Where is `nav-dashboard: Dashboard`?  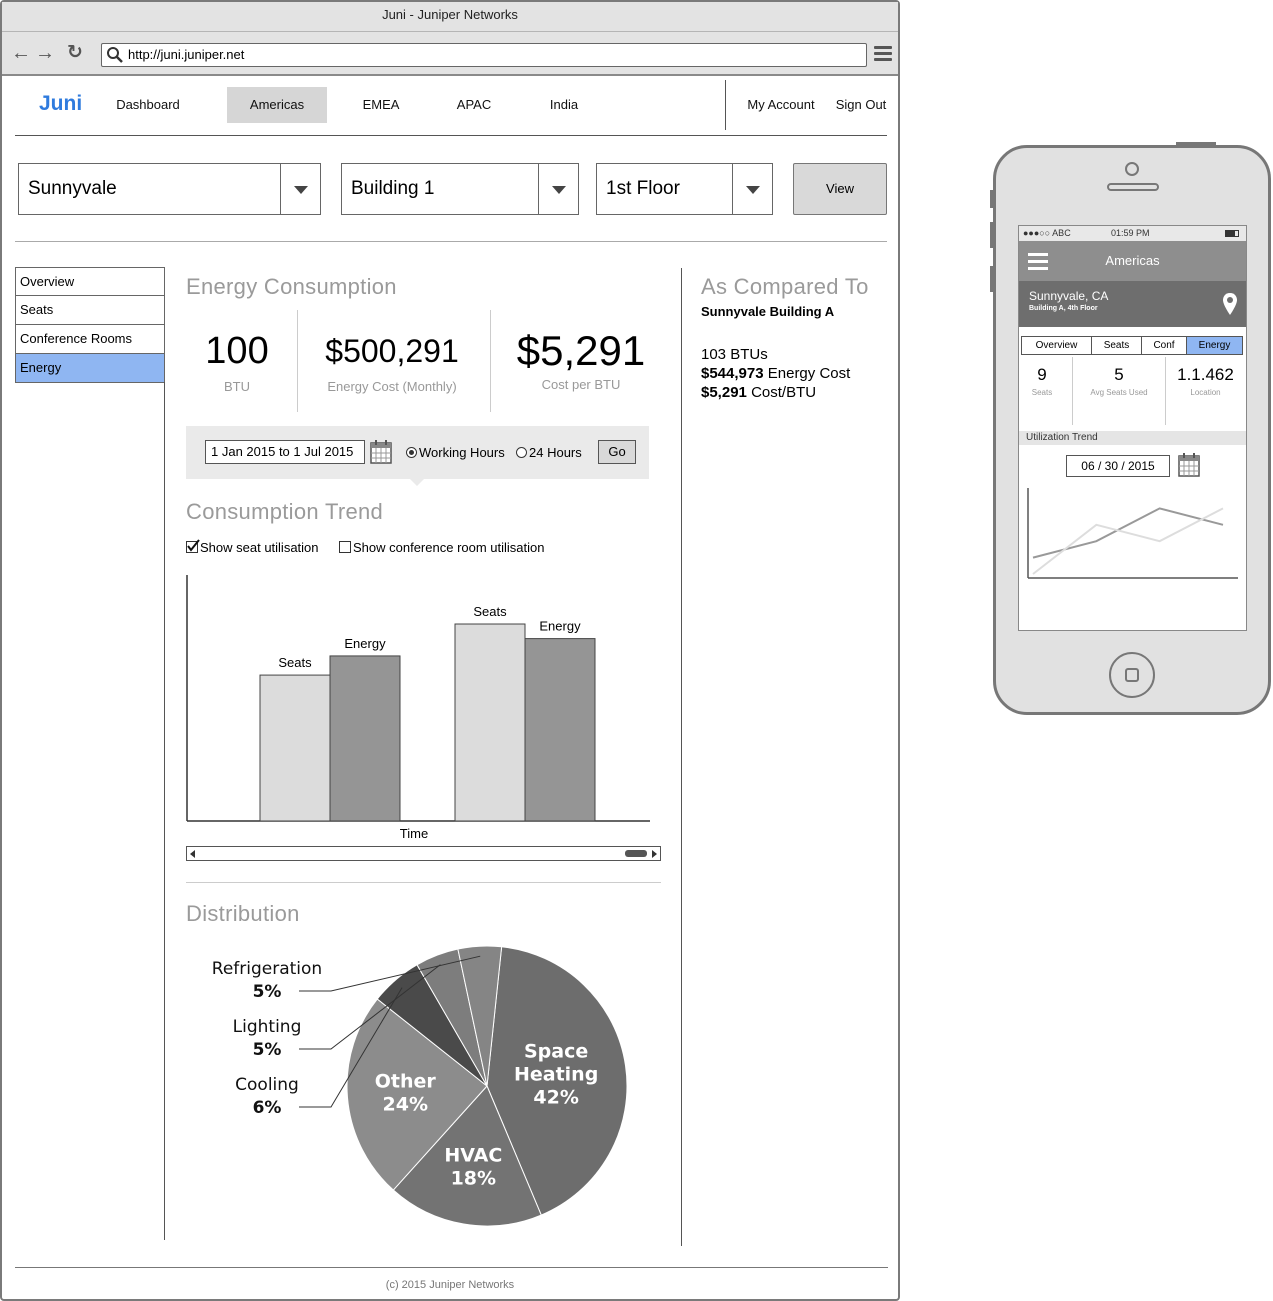 nav-dashboard: Dashboard is located at coordinates (148, 104).